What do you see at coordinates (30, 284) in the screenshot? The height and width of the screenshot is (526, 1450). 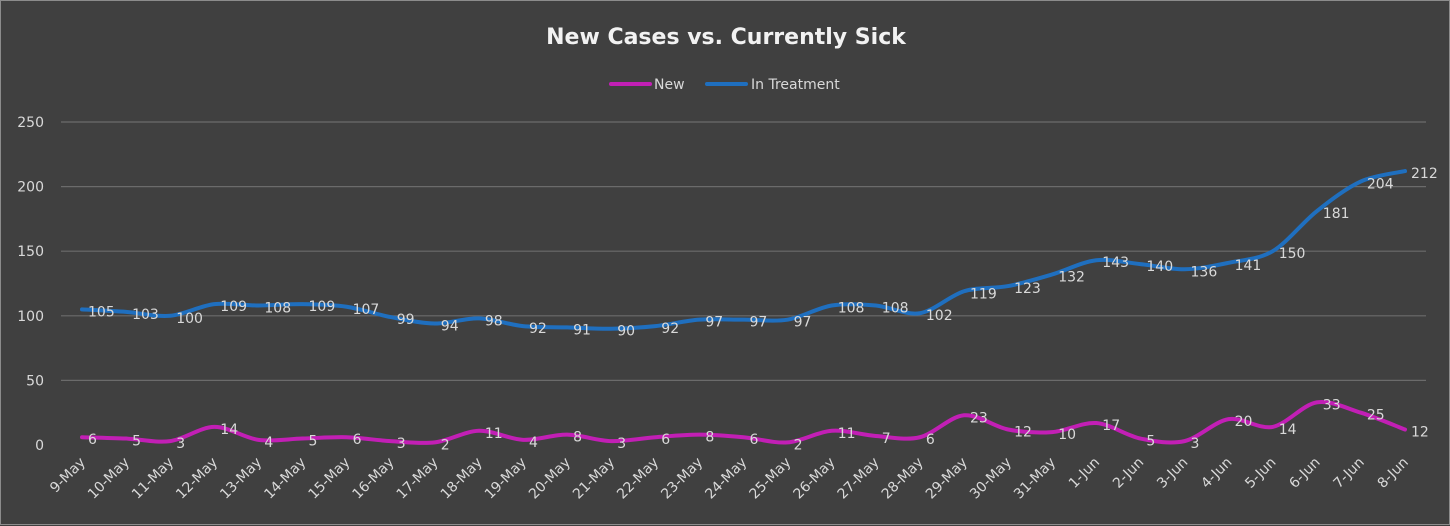 I see `y-axis: 0 50 100 150 200 250` at bounding box center [30, 284].